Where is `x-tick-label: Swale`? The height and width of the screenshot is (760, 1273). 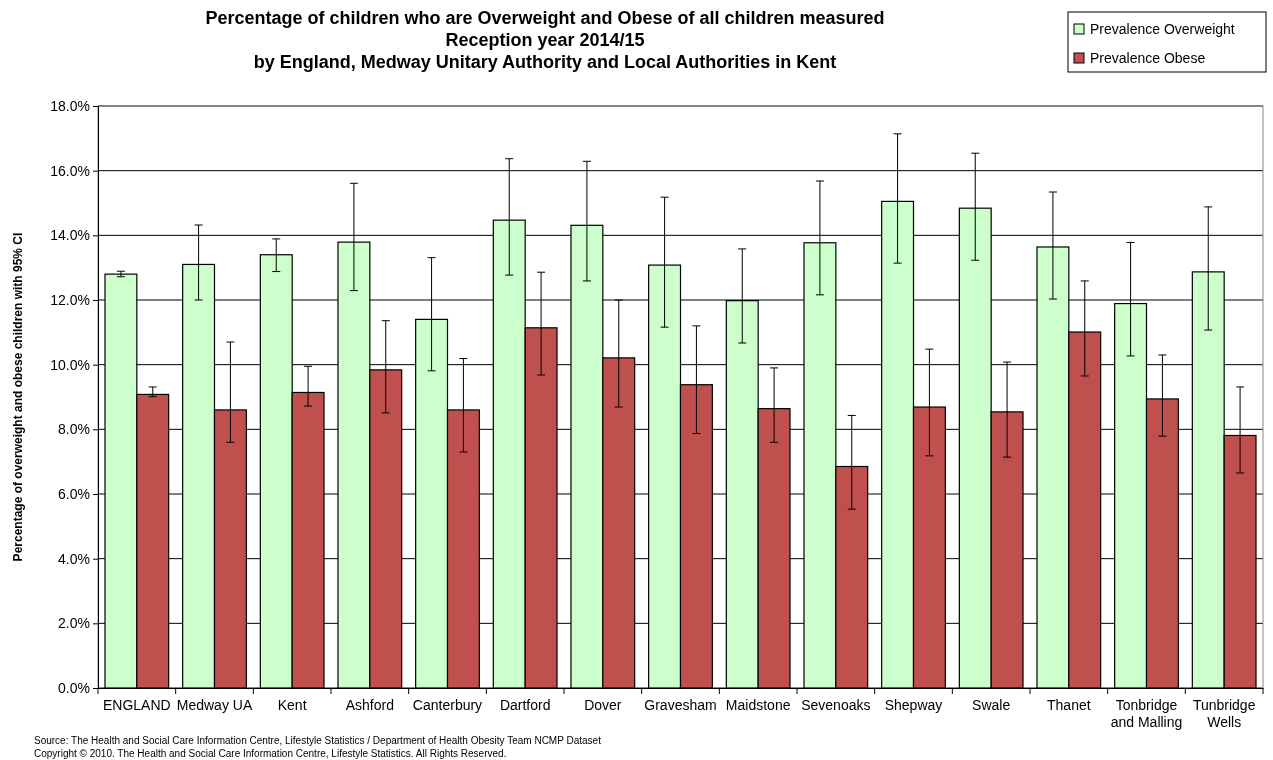
x-tick-label: Swale is located at coordinates (991, 705).